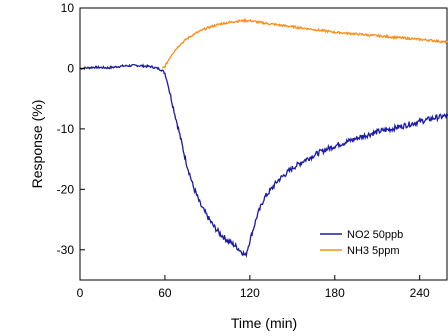  I want to click on y-axis-label: Response (%), so click(37, 144).